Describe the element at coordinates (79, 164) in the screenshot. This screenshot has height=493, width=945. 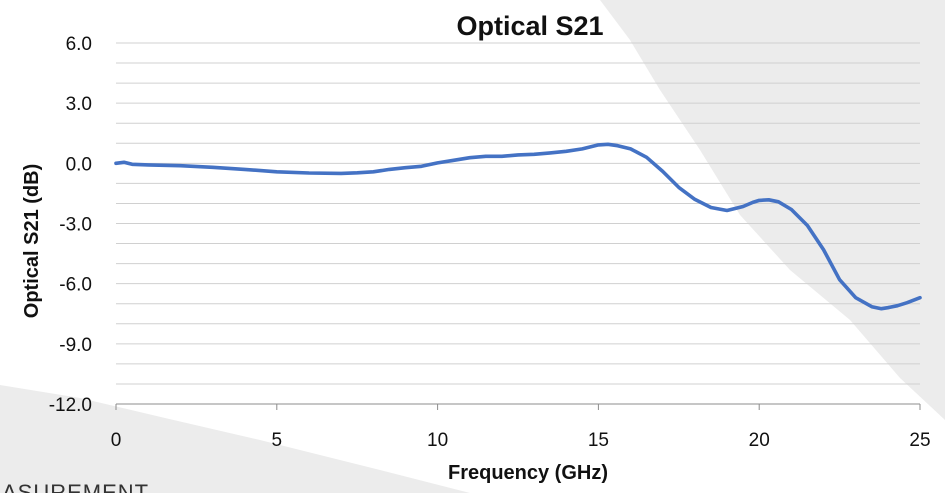
I see `y-tick-label: 0.0` at that location.